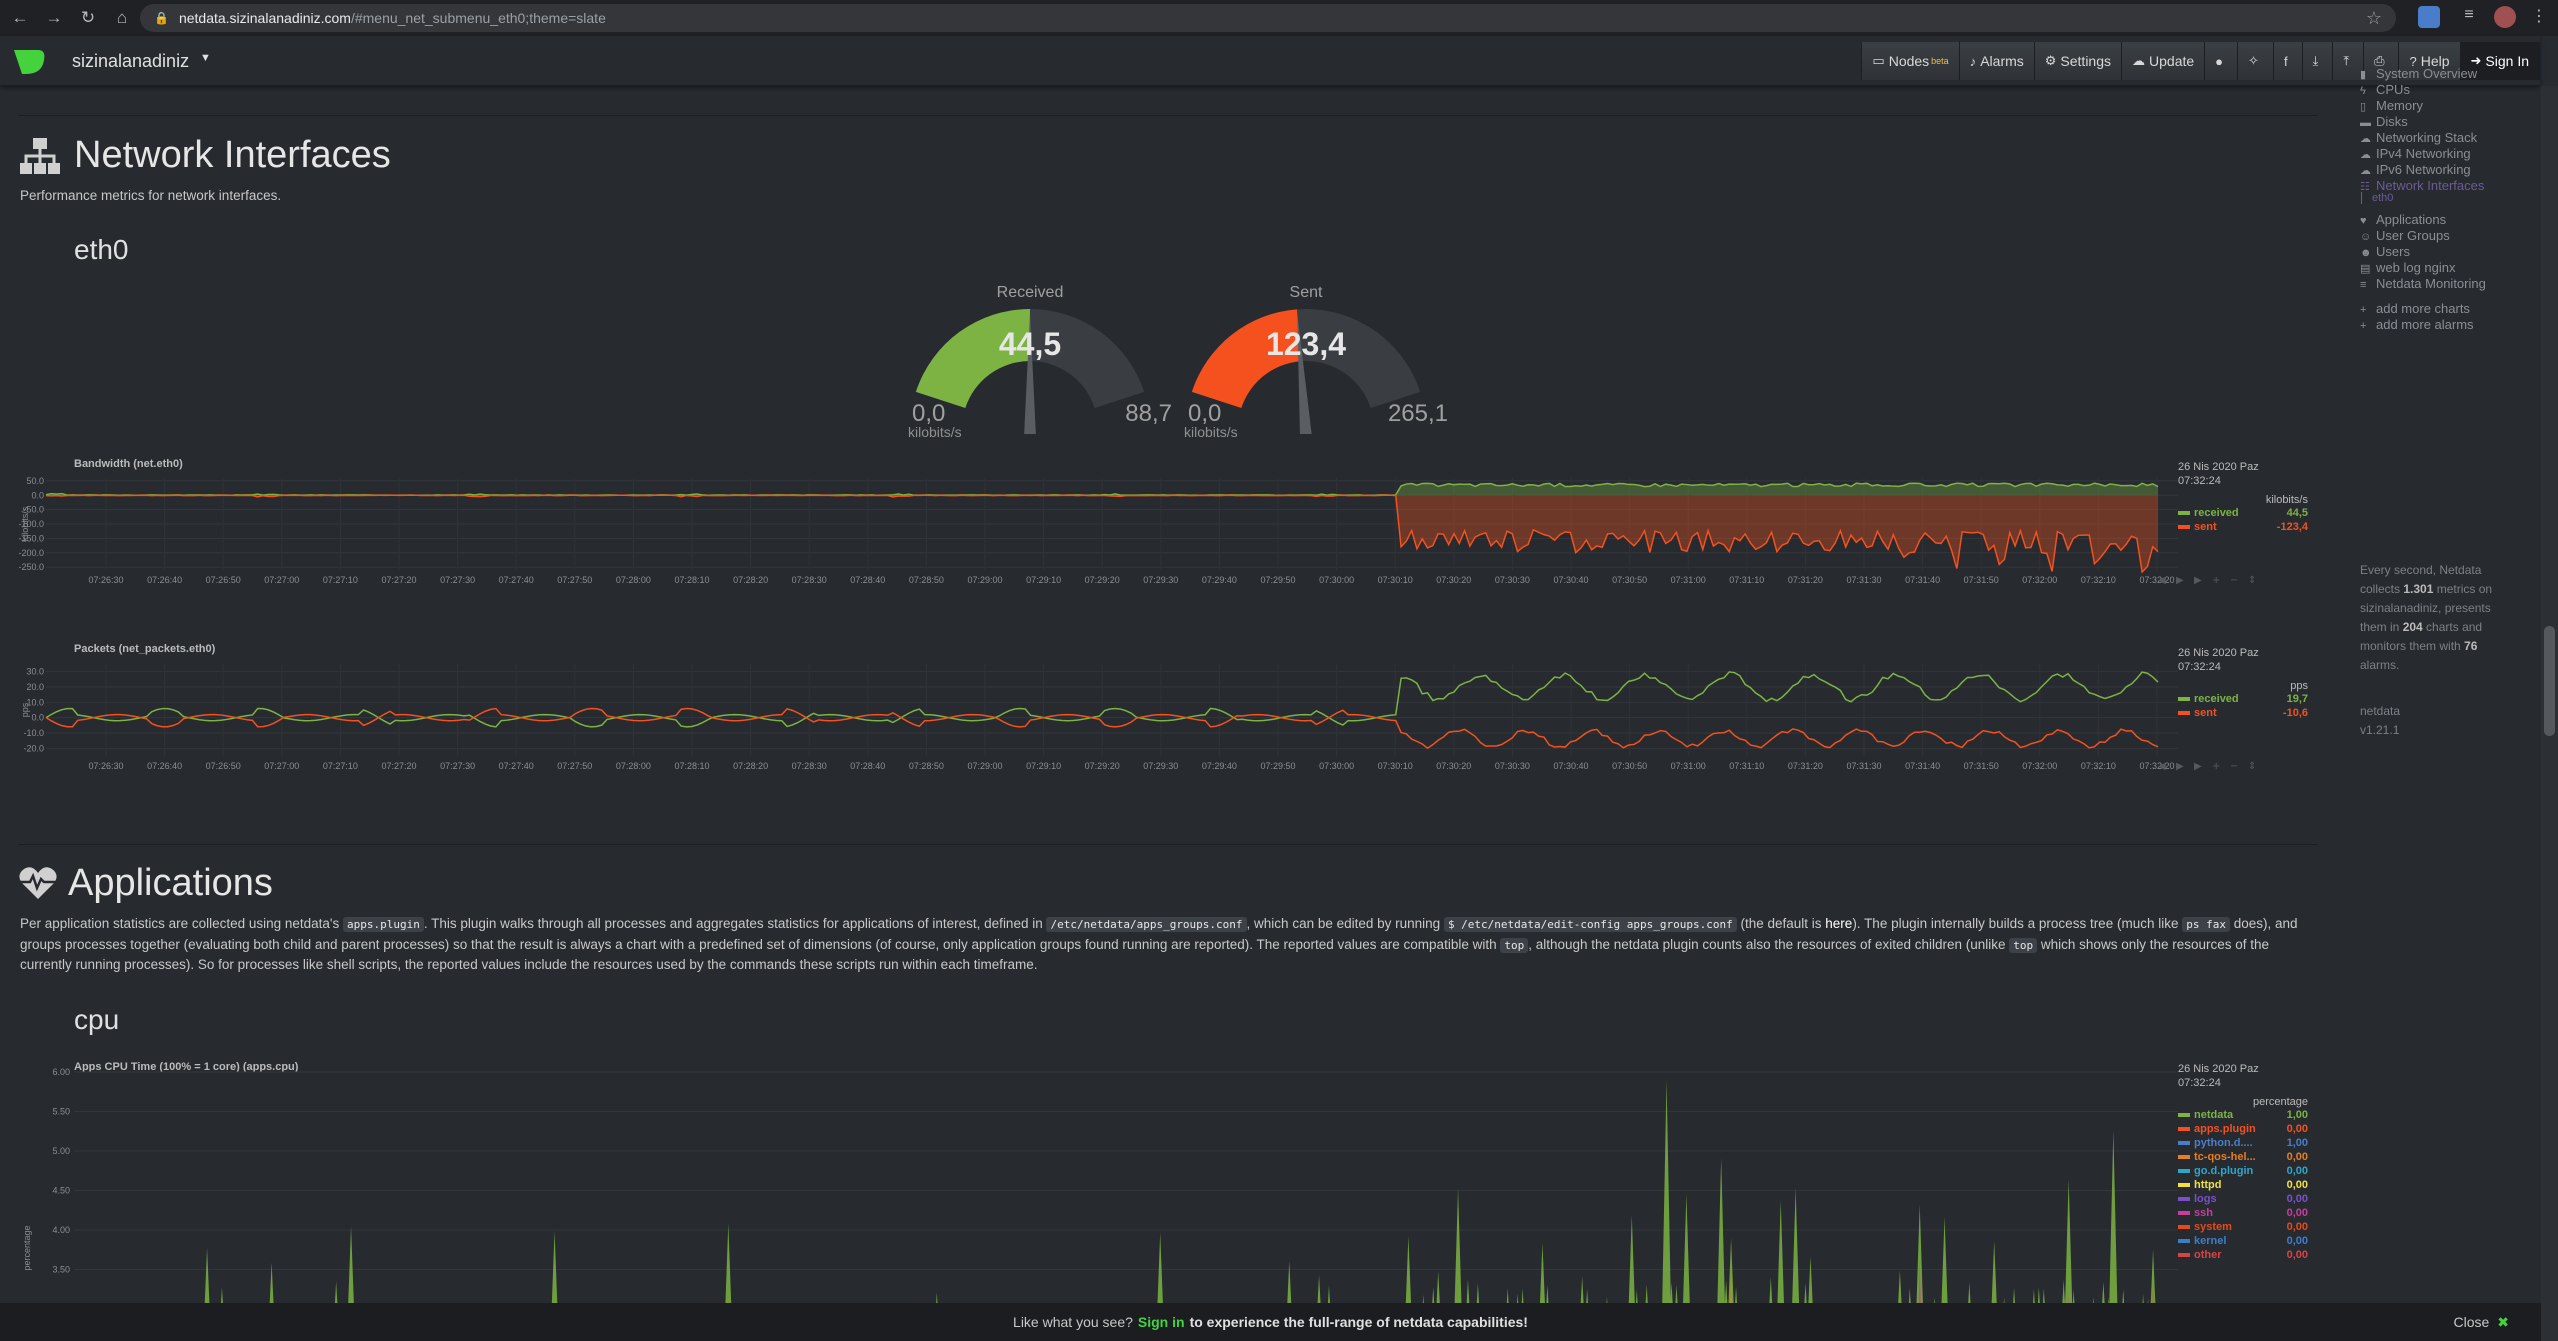 The image size is (2558, 1341). Describe the element at coordinates (2243, 527) in the screenshot. I see `legend-row: sent -123,4` at that location.